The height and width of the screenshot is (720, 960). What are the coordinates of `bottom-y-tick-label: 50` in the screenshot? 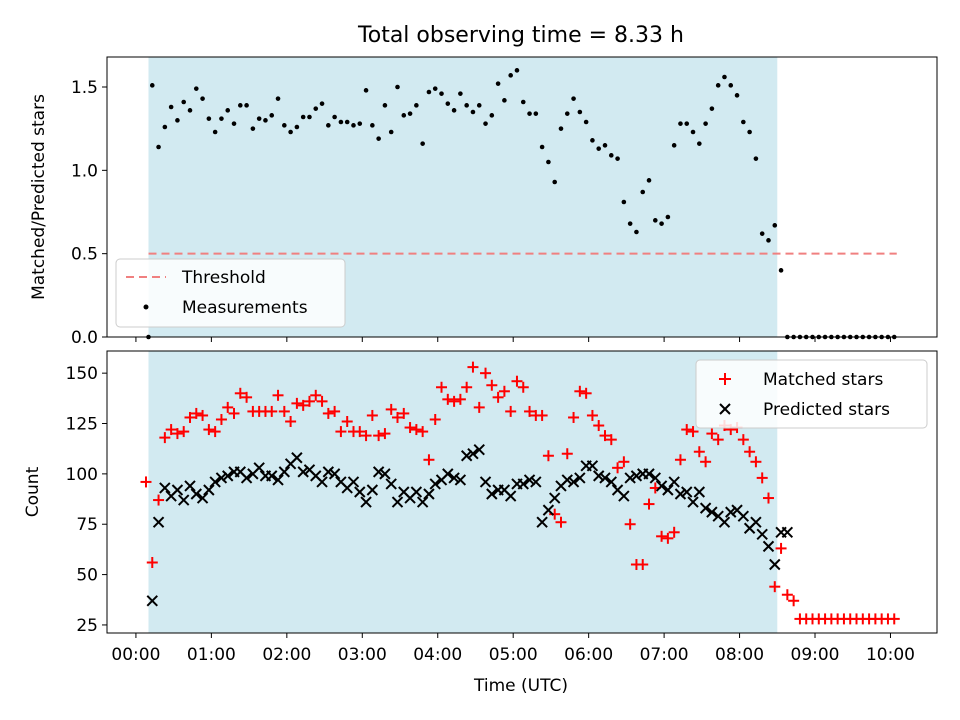 It's located at (87, 576).